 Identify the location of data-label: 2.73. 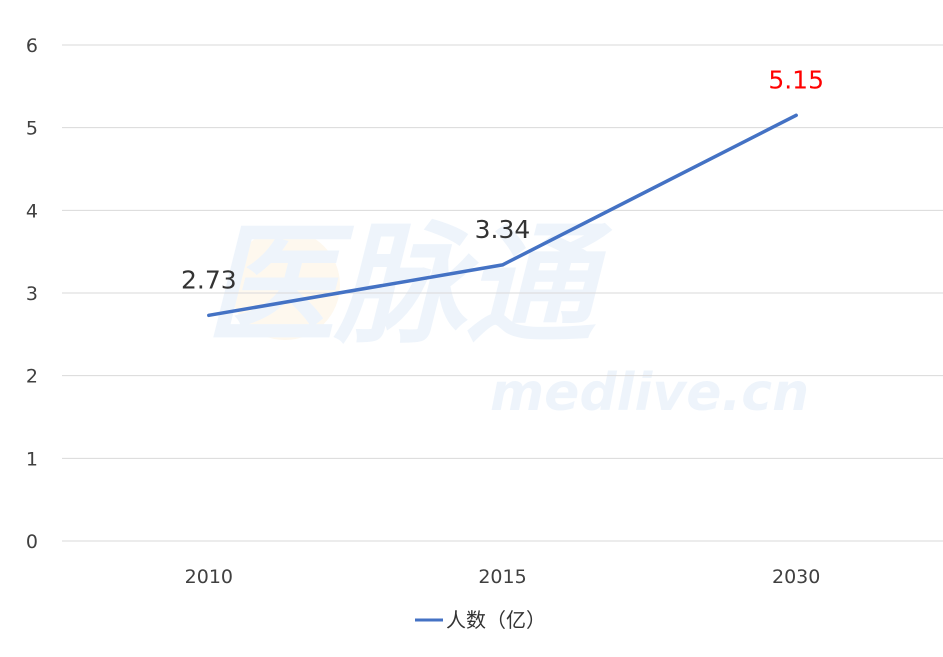
(209, 279).